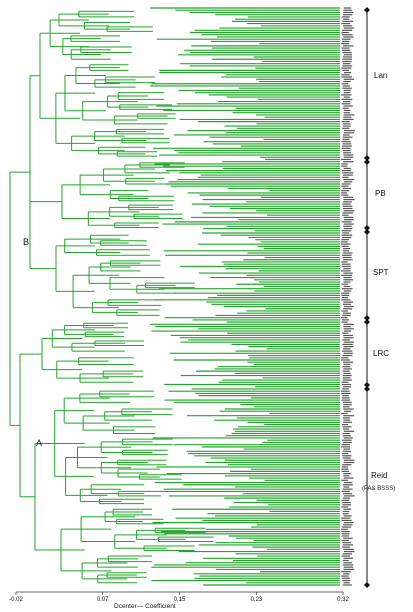  I want to click on group-label-spt: SPT, so click(381, 272).